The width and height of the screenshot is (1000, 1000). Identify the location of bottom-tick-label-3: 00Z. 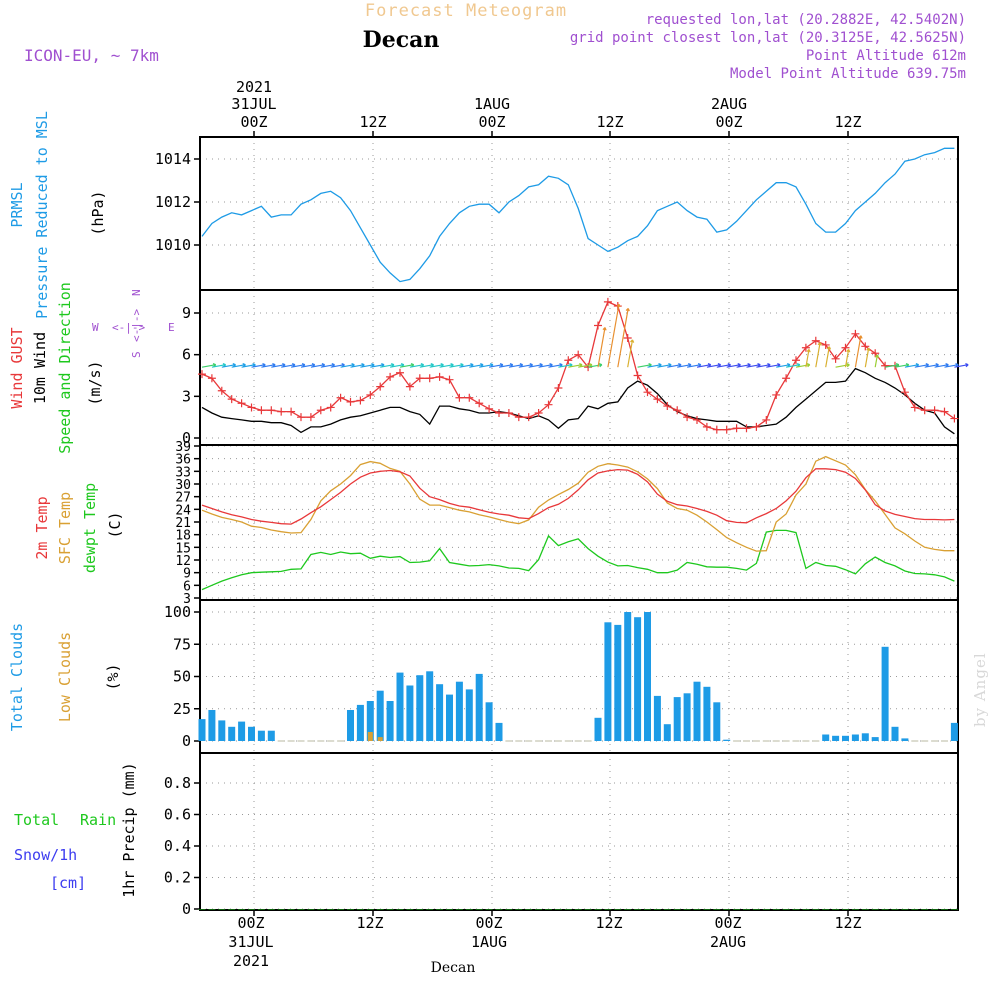
(488, 923).